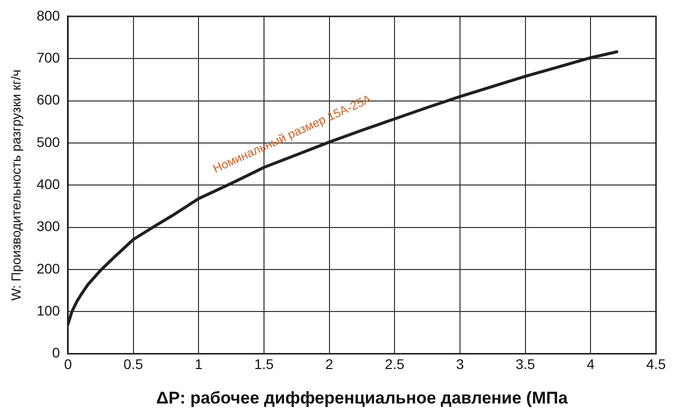  What do you see at coordinates (362, 398) in the screenshot?
I see `x-axis-title: ΔP: рабочее дифференциальное давление (МПа` at bounding box center [362, 398].